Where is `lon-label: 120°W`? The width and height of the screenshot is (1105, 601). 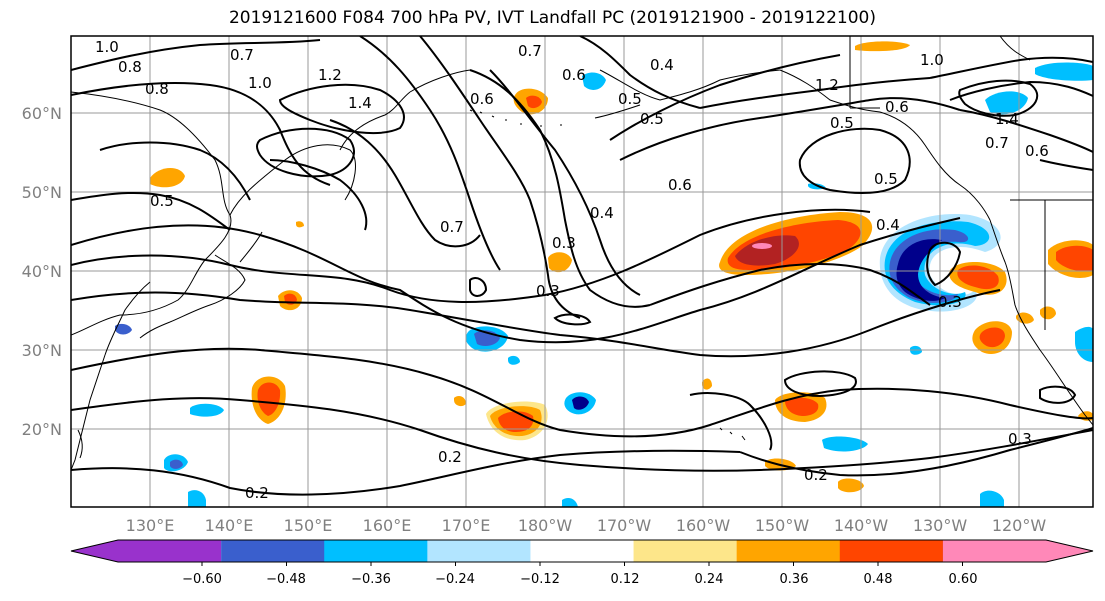
lon-label: 120°W is located at coordinates (1019, 525).